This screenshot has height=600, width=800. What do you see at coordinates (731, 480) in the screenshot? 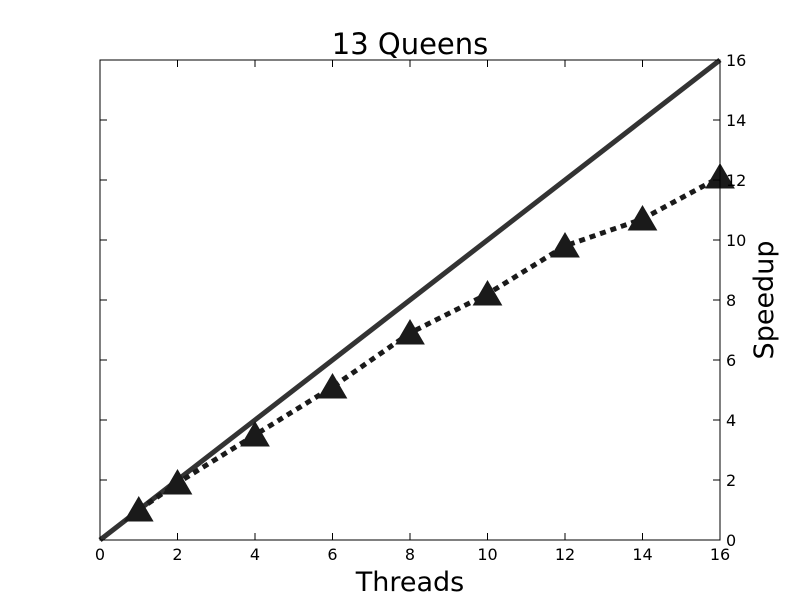
I see `y-tick-label: 2` at bounding box center [731, 480].